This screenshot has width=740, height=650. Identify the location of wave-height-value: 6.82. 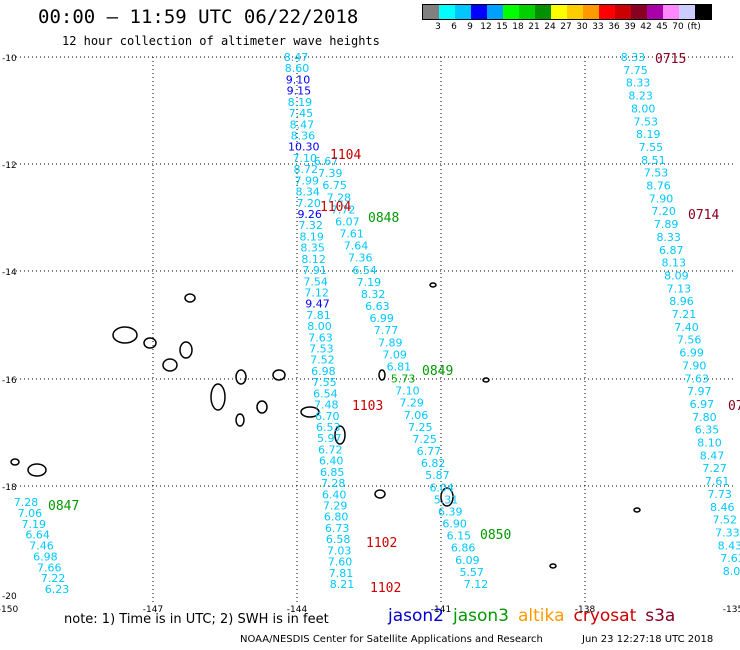
(433, 463).